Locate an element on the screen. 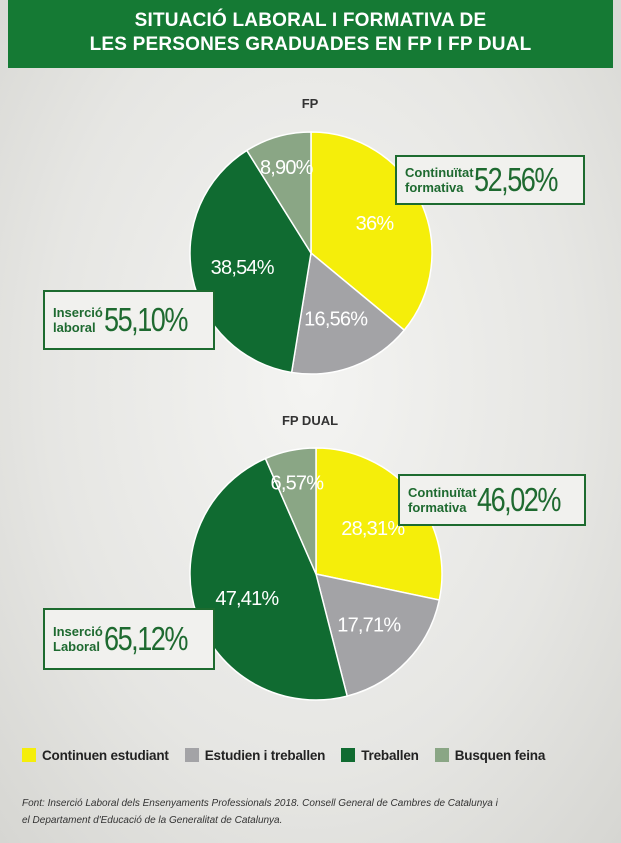 Image resolution: width=621 pixels, height=843 pixels. legend-label: Continuen estudiant is located at coordinates (105, 755).